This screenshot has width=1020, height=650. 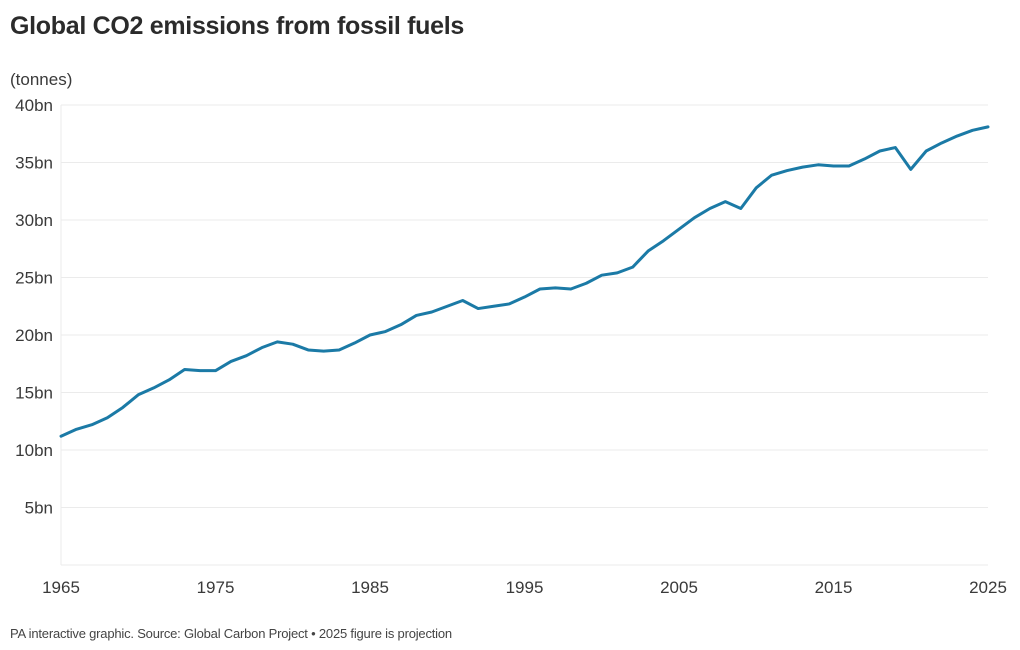 What do you see at coordinates (34, 450) in the screenshot?
I see `y-tick-label: 10bn` at bounding box center [34, 450].